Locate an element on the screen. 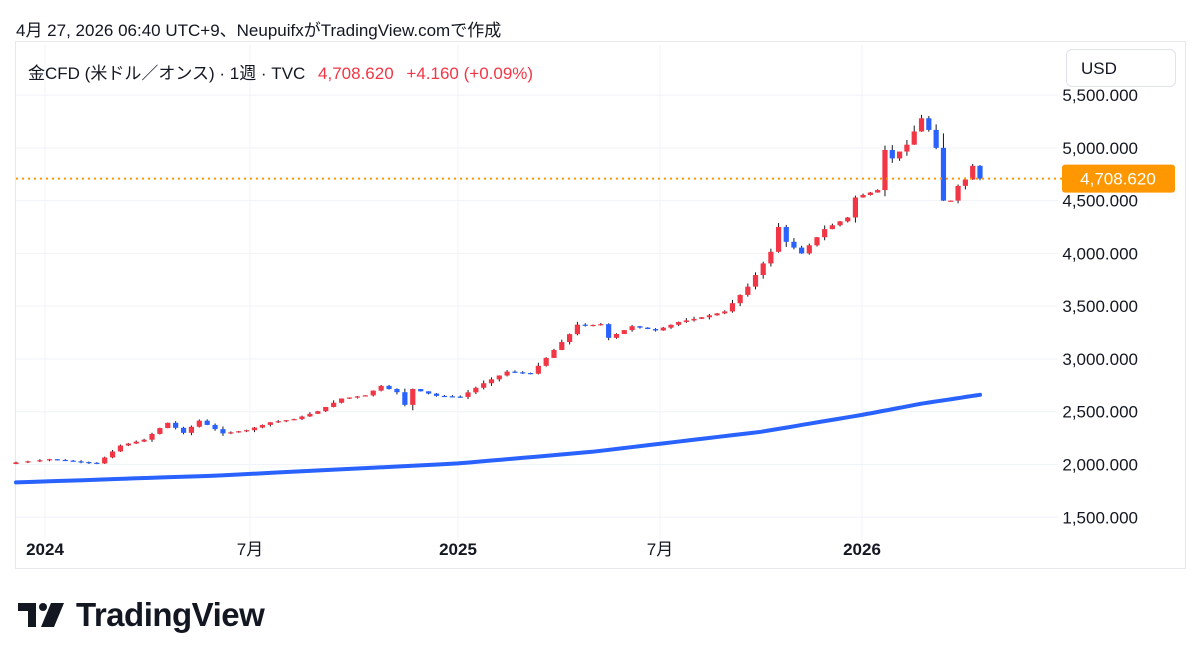 The width and height of the screenshot is (1200, 662). y-tick-label: 2,000.000 is located at coordinates (1100, 465).